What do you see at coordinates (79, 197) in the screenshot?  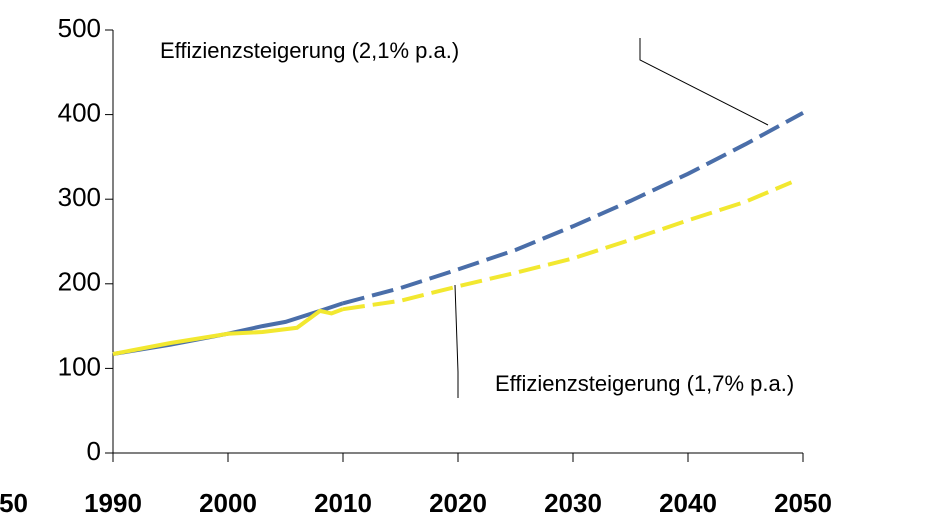 I see `y-tick-label: 300` at bounding box center [79, 197].